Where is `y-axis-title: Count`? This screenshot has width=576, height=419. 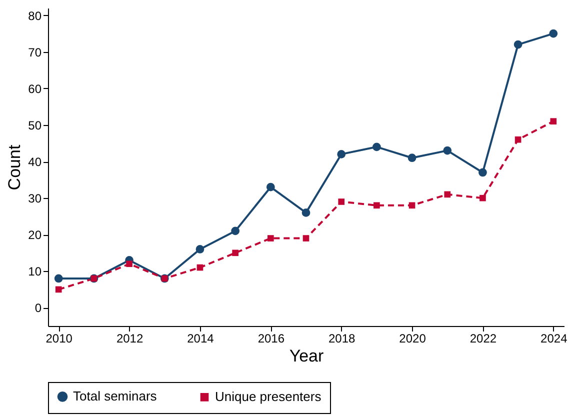 y-axis-title: Count is located at coordinates (14, 167).